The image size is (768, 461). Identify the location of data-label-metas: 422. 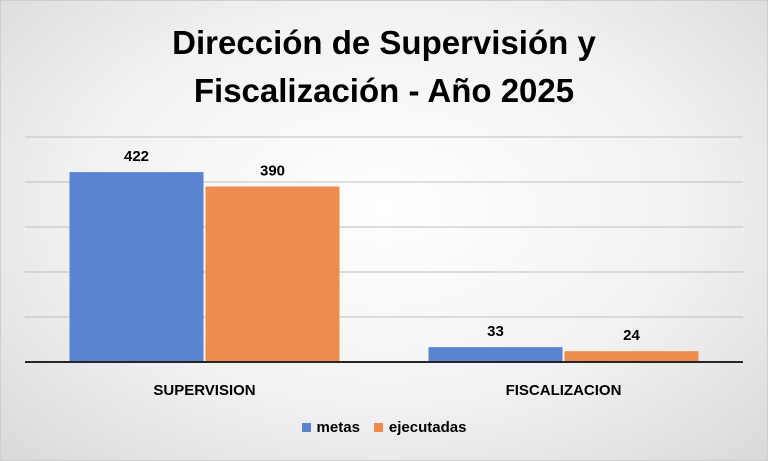
(136, 156).